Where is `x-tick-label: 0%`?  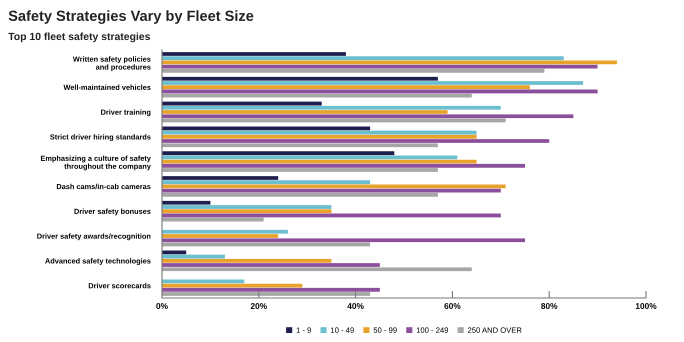
x-tick-label: 0% is located at coordinates (162, 306).